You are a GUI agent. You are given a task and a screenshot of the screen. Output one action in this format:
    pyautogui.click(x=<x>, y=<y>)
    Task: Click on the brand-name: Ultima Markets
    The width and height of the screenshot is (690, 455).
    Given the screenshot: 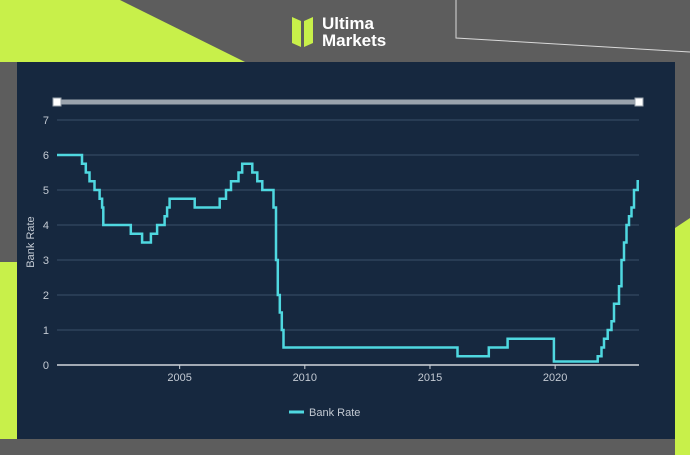 What is the action you would take?
    pyautogui.click(x=354, y=32)
    